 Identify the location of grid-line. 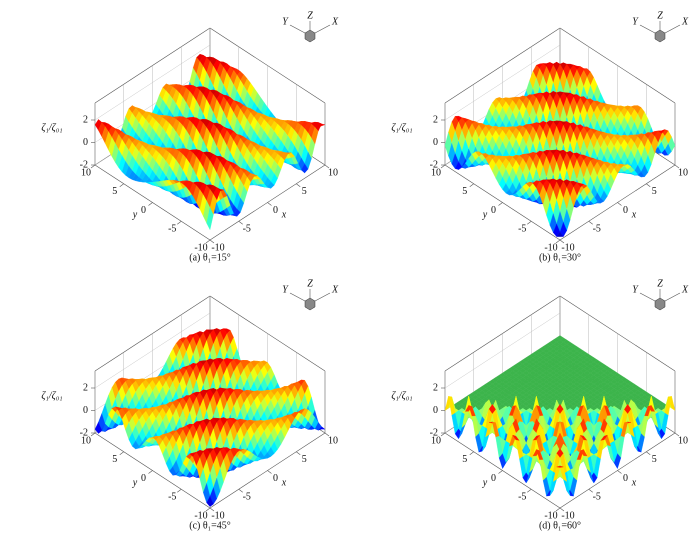
(152, 82).